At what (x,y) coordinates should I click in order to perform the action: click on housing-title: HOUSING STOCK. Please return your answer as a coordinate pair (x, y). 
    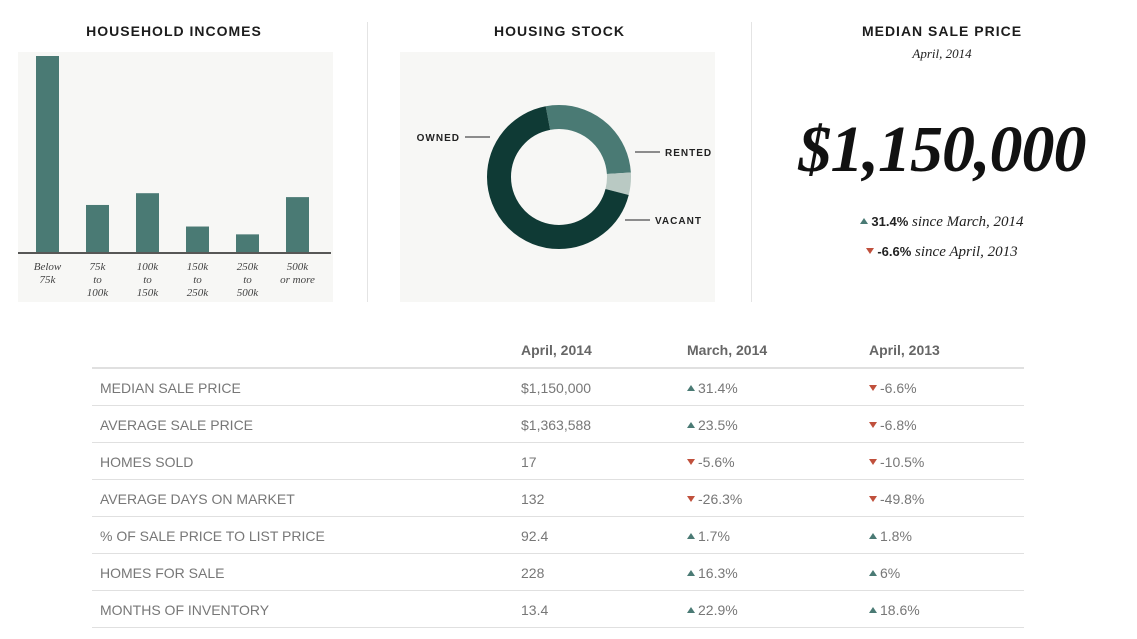
    Looking at the image, I should click on (559, 31).